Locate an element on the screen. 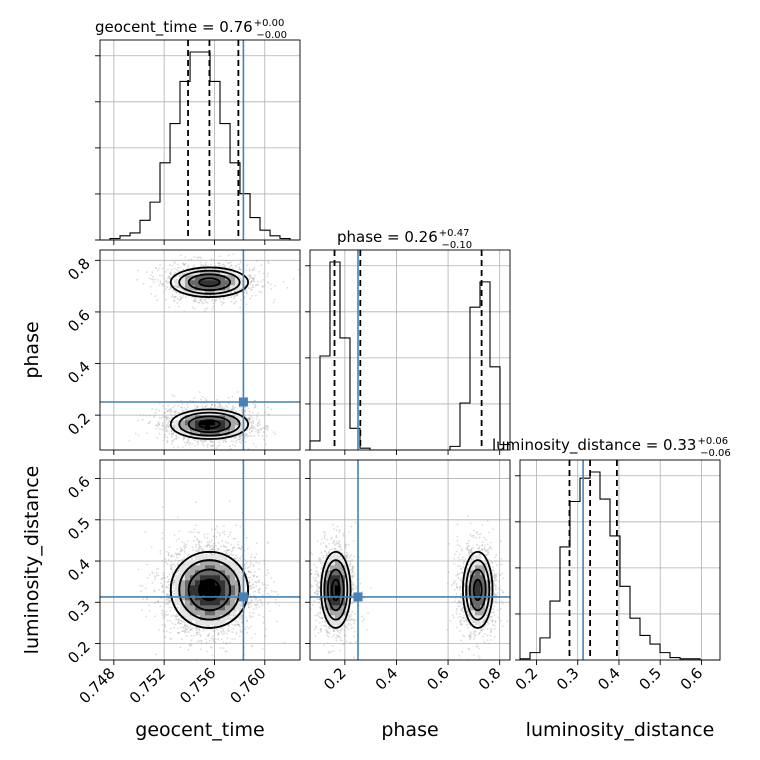 The width and height of the screenshot is (760, 760). scatter-panel-geocent-time-vs-luminosity-distance: 0.748 0.752 0.756 0.760 0.2 0.3 0.4 0.5 0.6 is located at coordinates (182, 583).